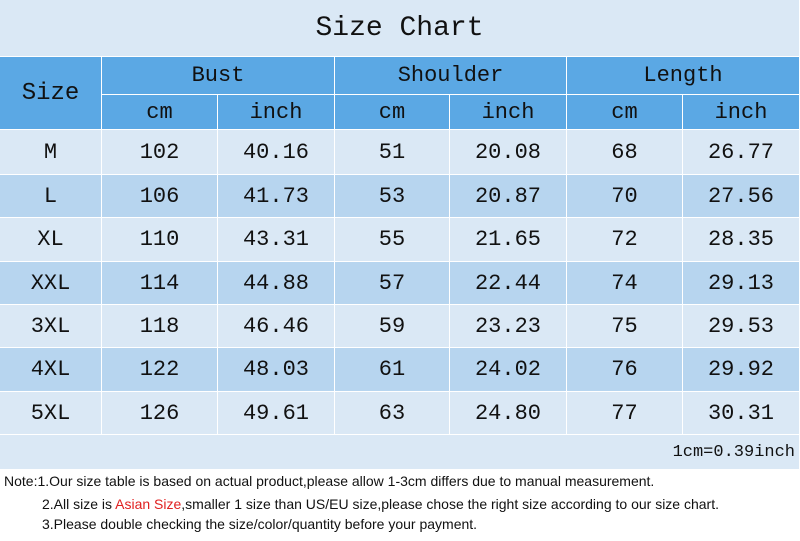 The image size is (800, 541). Describe the element at coordinates (508, 240) in the screenshot. I see `table-cell: 21.65` at that location.